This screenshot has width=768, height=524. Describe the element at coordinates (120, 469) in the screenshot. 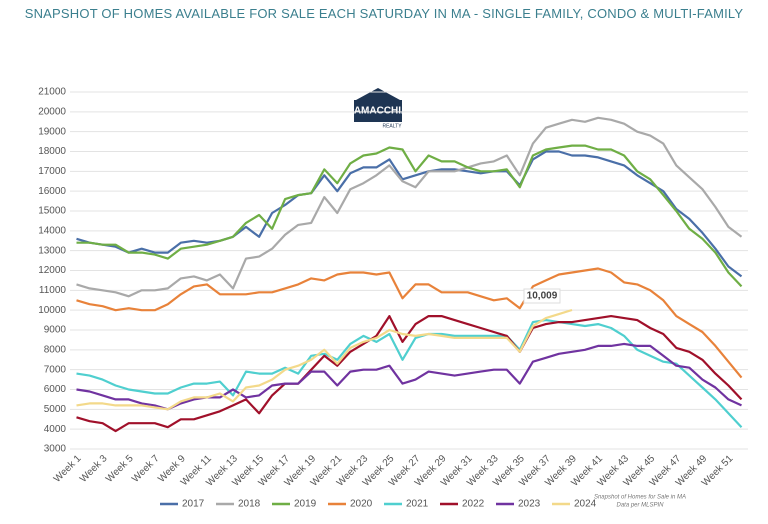

I see `x-tick-label: Week 5` at that location.